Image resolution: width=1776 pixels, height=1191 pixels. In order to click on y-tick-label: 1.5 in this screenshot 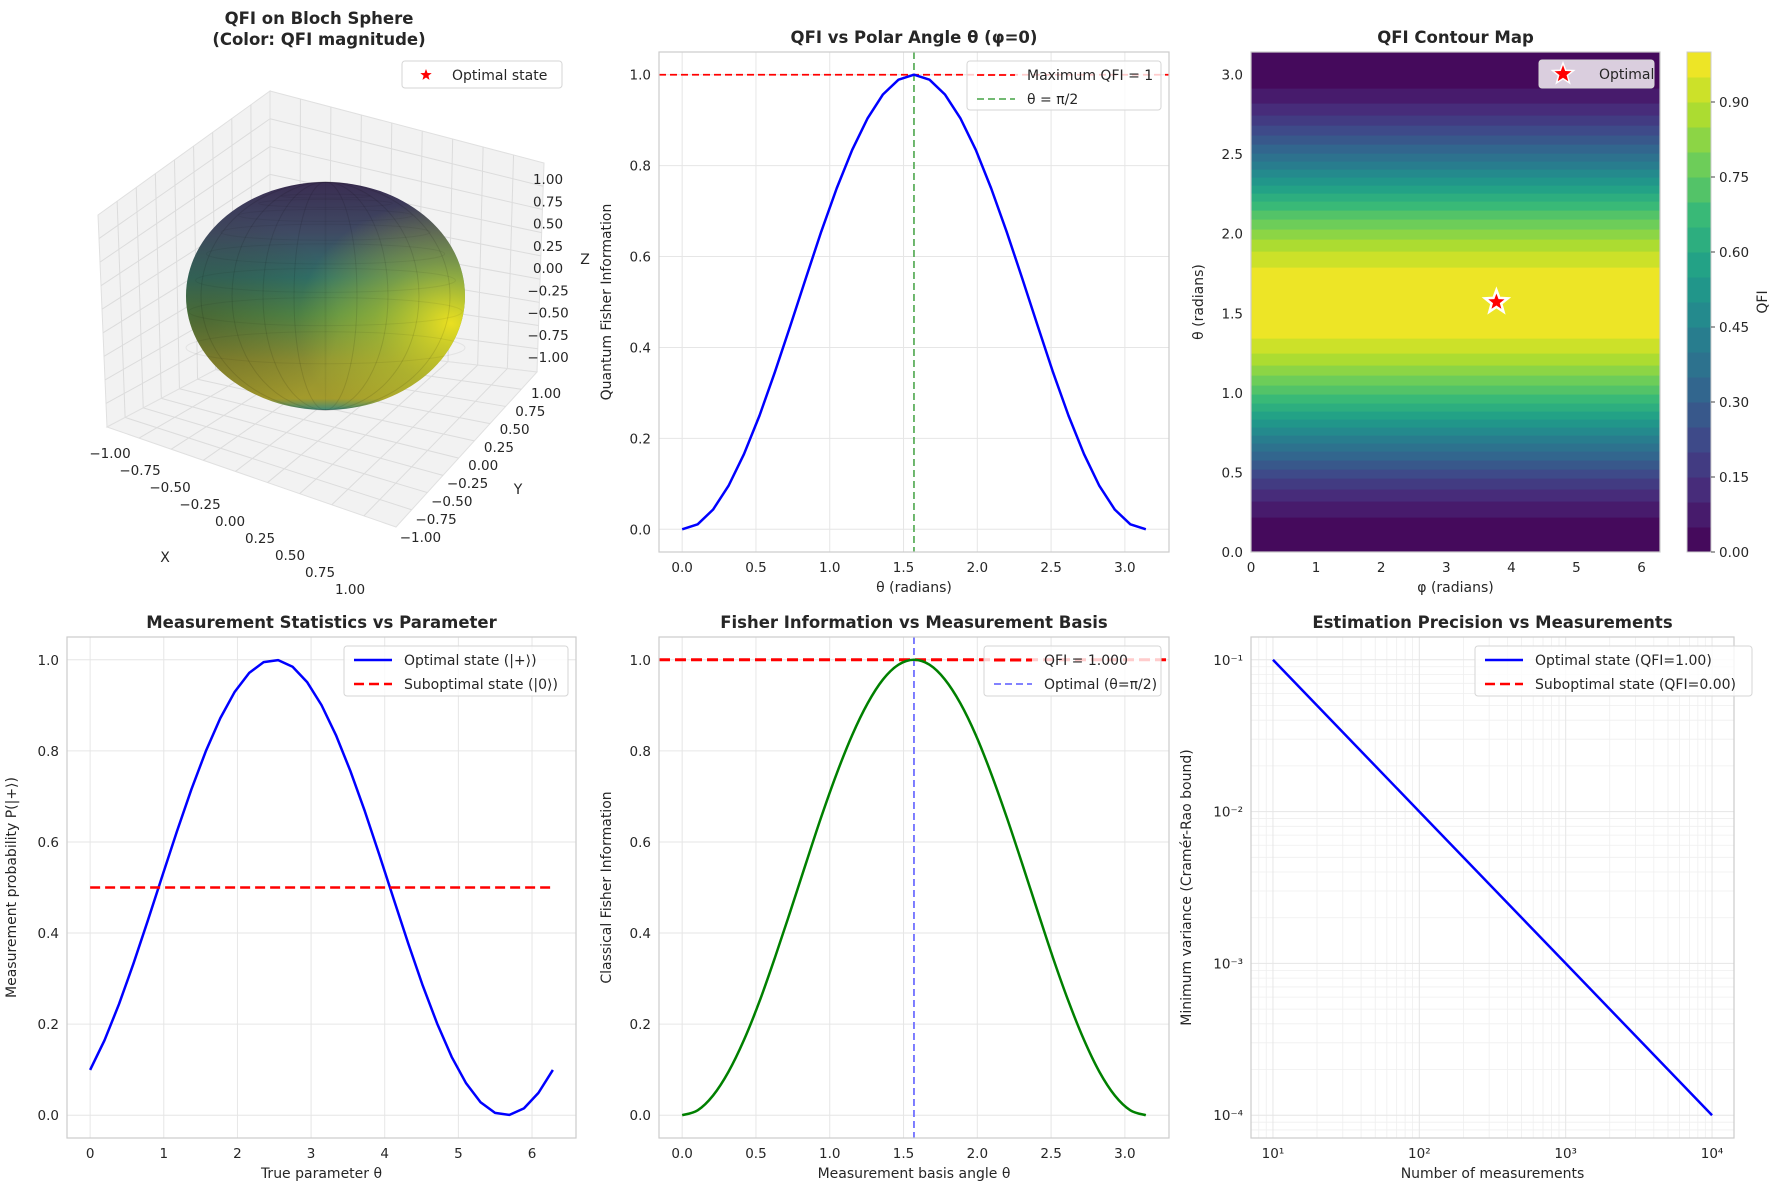, I will do `click(1232, 314)`.